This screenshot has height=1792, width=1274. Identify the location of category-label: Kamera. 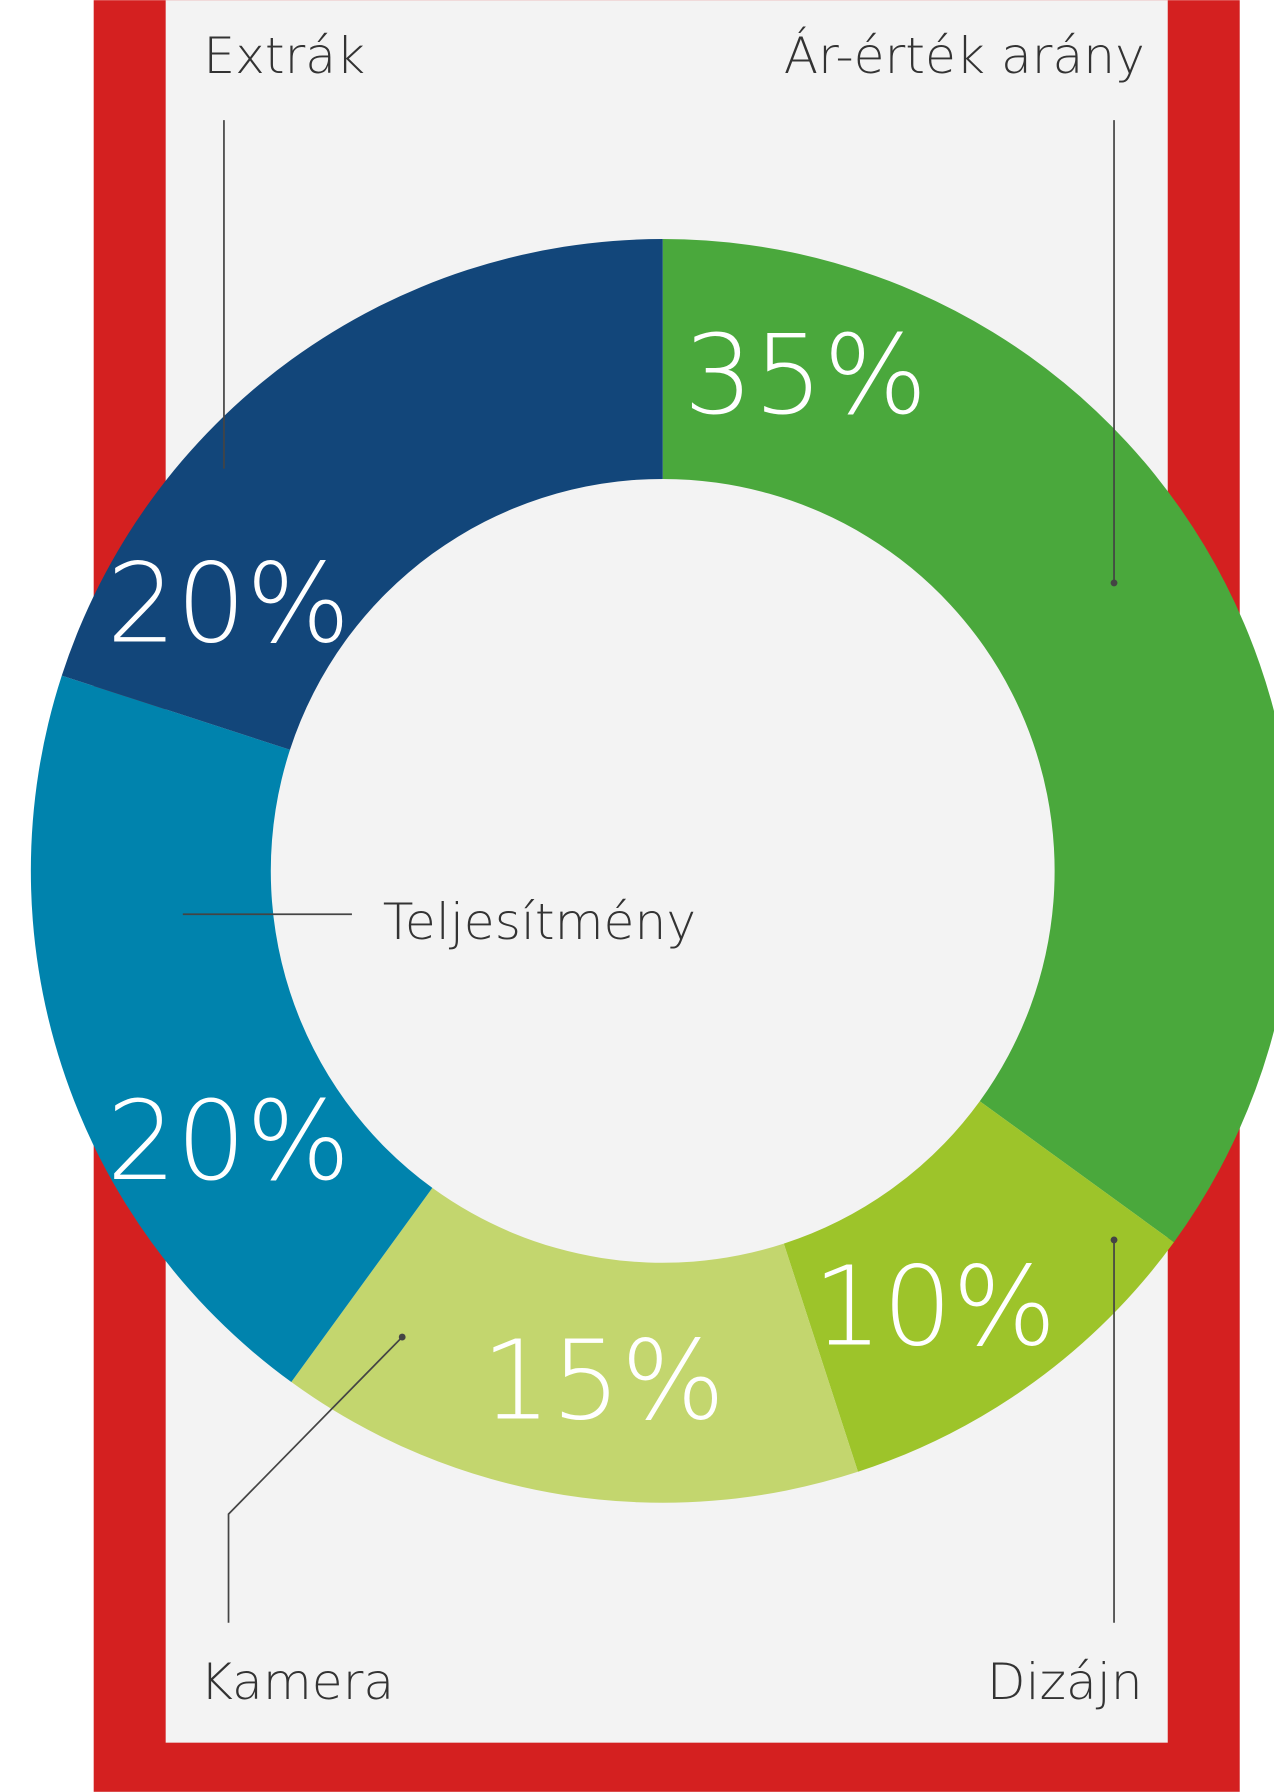
(297, 1681).